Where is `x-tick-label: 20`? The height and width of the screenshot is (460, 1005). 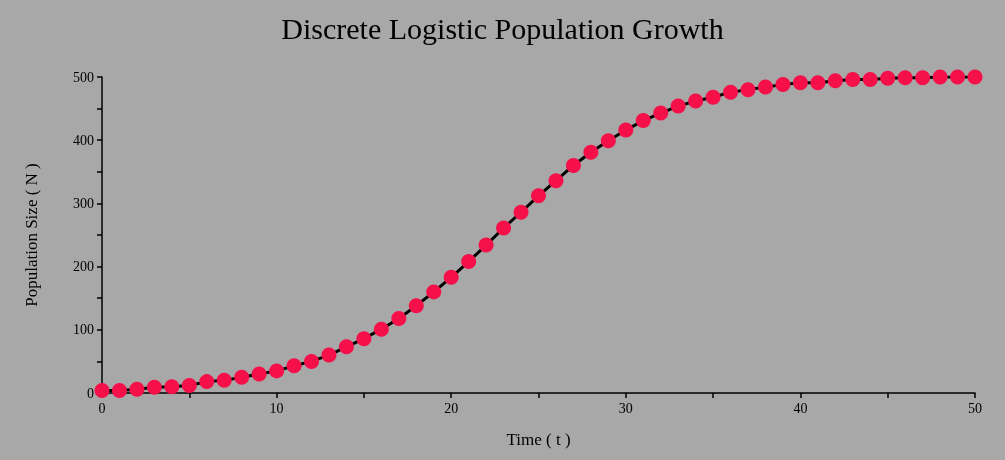 x-tick-label: 20 is located at coordinates (451, 408).